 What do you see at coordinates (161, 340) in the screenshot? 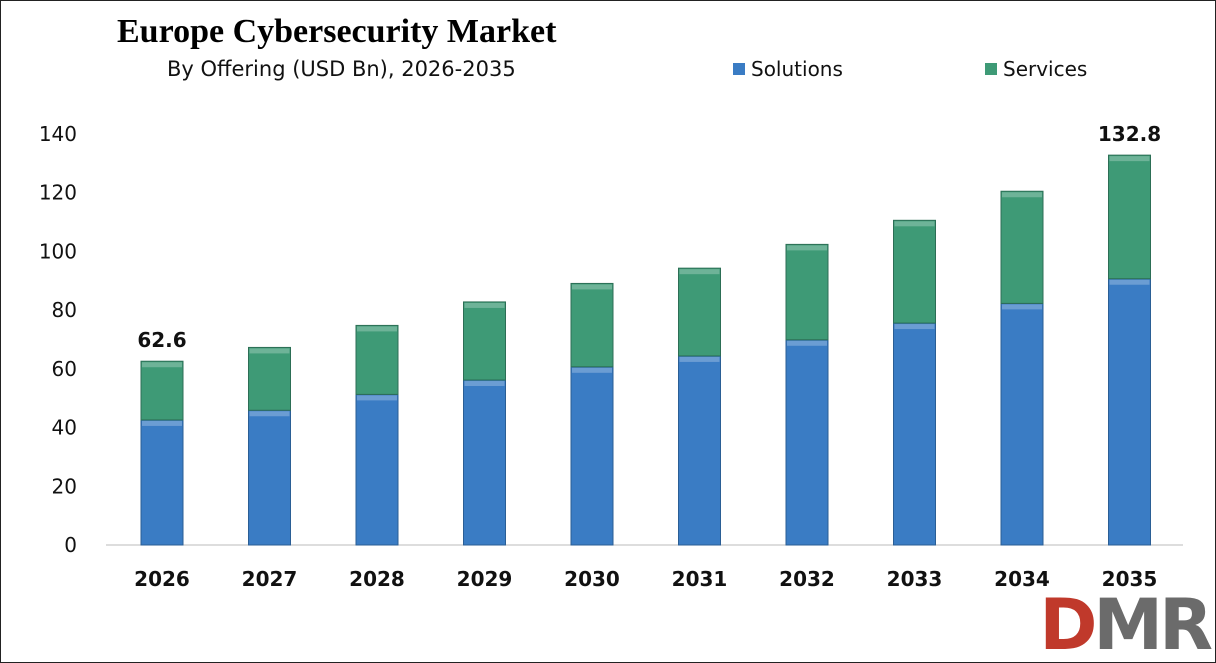
I see `data-label-2026: 62.6` at bounding box center [161, 340].